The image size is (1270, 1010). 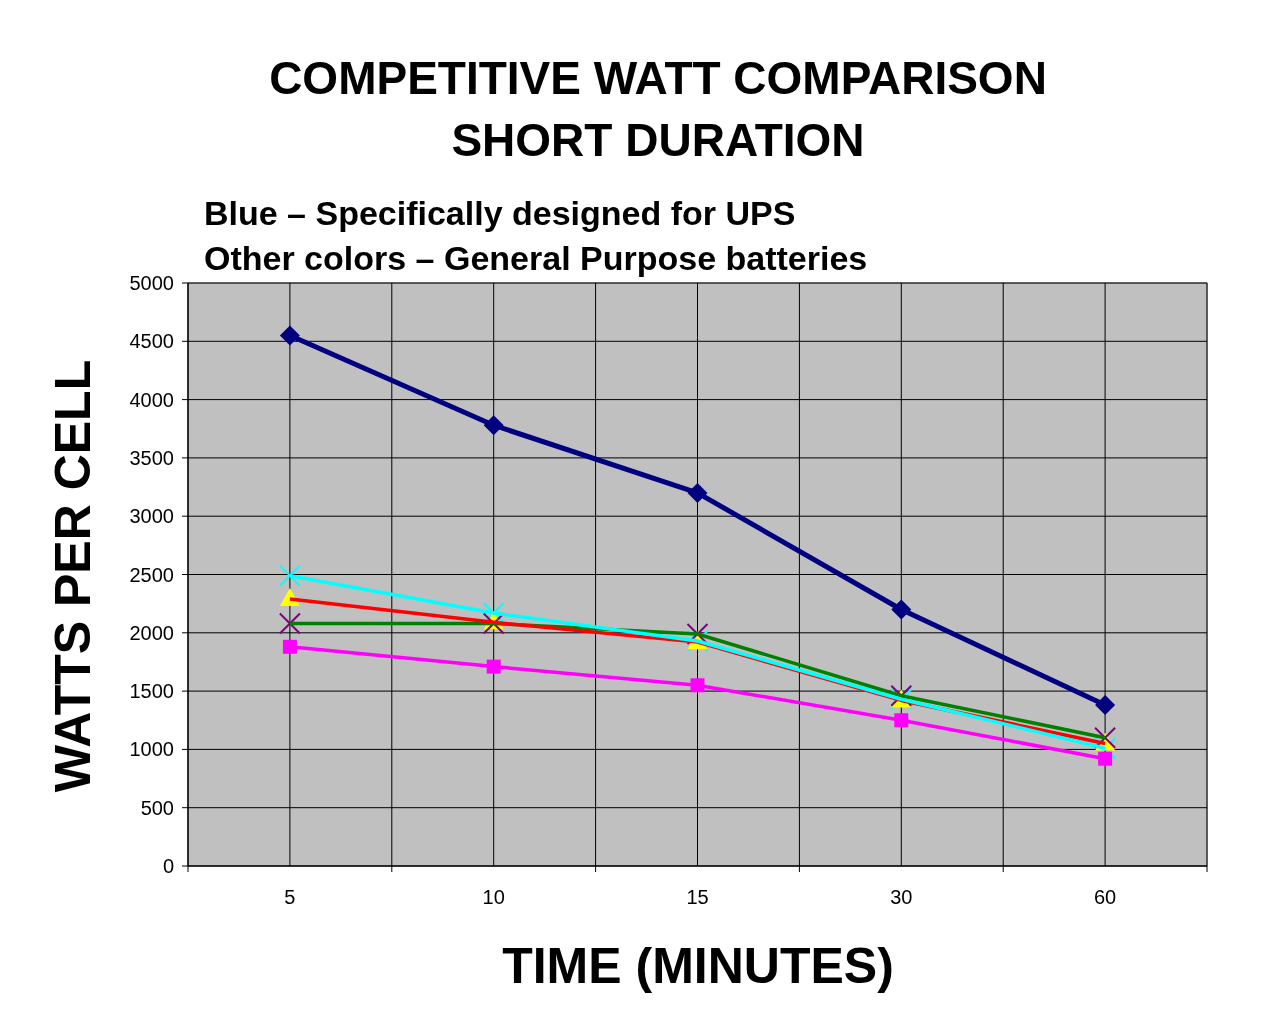 What do you see at coordinates (151, 283) in the screenshot?
I see `y-tick-label: 5000` at bounding box center [151, 283].